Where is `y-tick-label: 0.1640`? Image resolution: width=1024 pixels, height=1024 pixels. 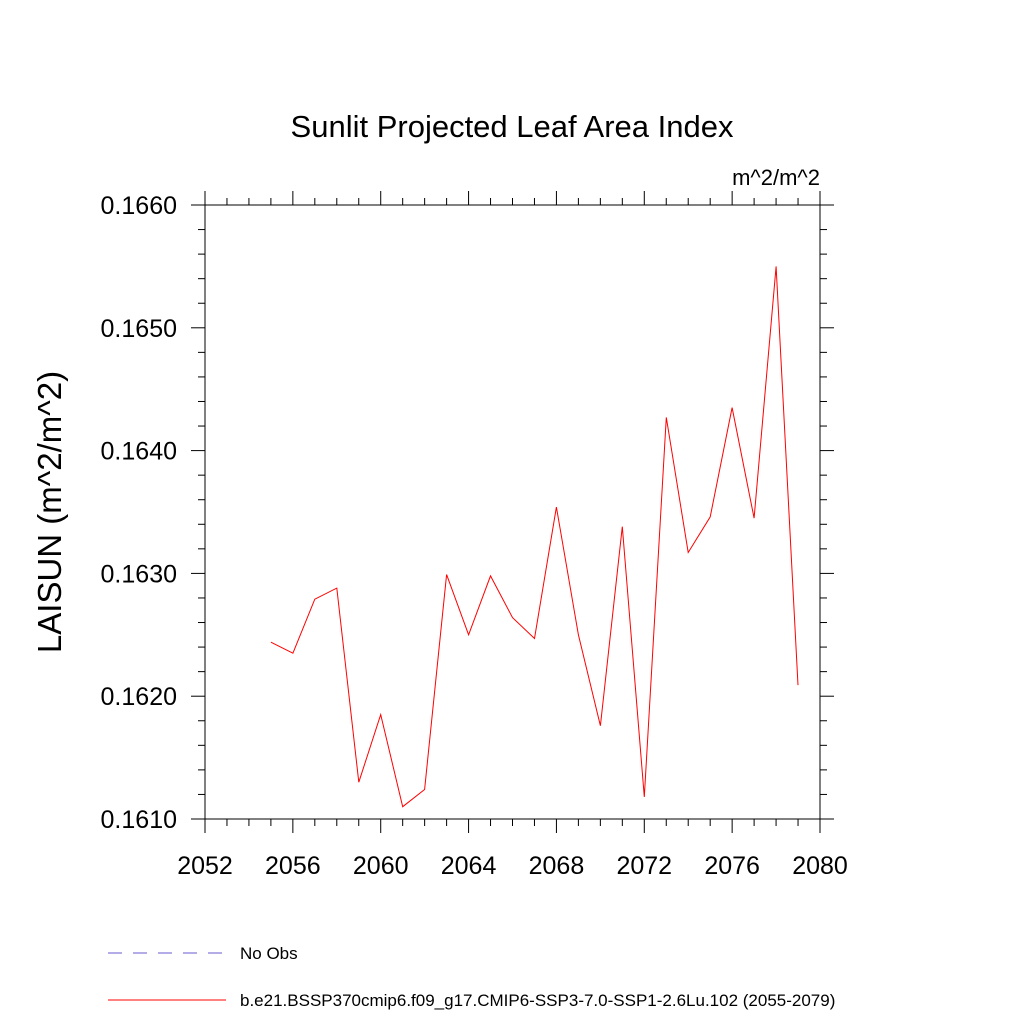 y-tick-label: 0.1640 is located at coordinates (139, 452).